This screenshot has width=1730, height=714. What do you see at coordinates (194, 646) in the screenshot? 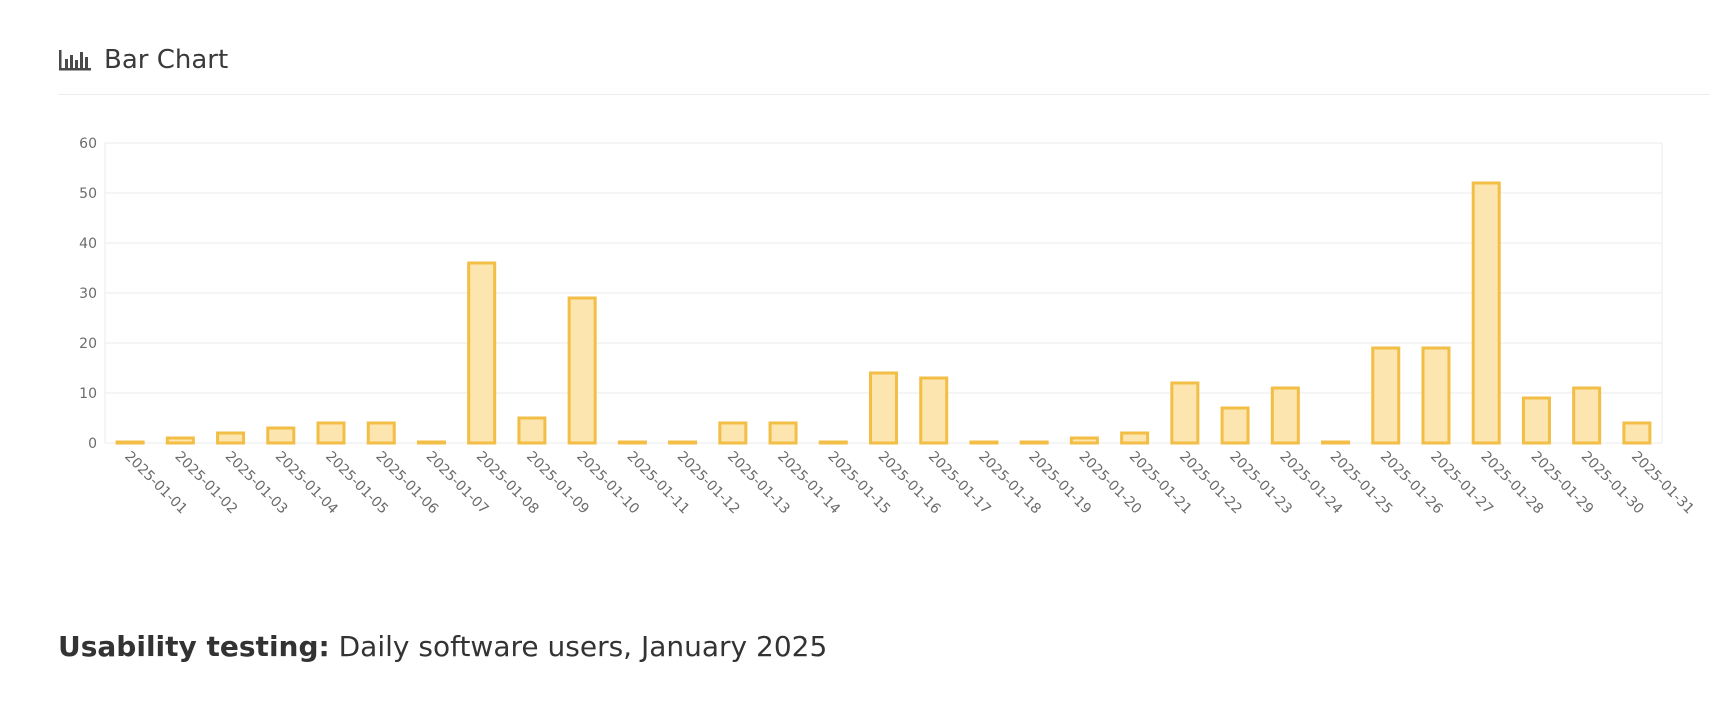
I see `caption-label: Usability testing:` at bounding box center [194, 646].